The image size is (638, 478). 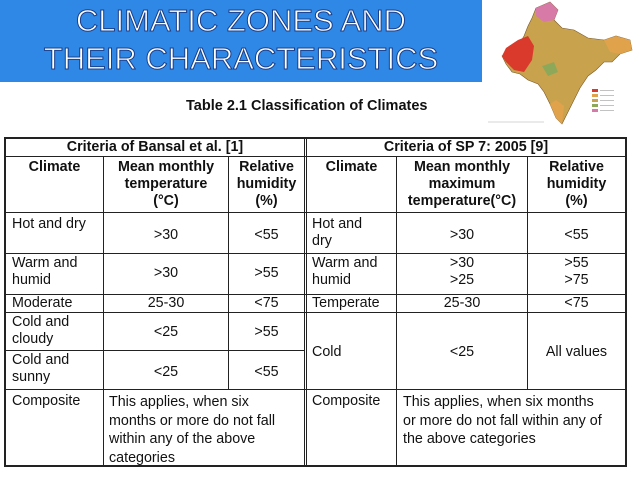 I want to click on table-cell: Moderate, so click(x=42, y=303).